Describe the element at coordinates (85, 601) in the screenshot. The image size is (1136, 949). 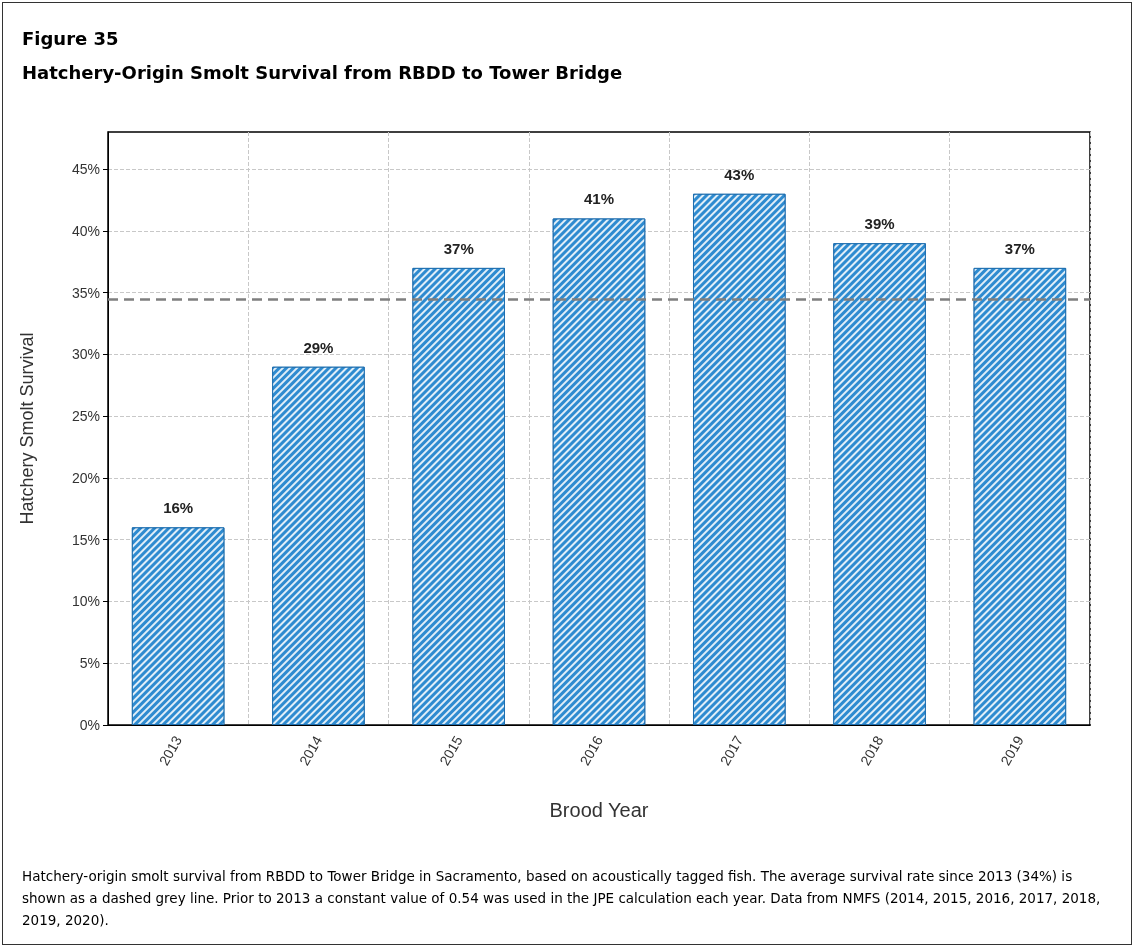
I see `y-tick-label: 10%` at that location.